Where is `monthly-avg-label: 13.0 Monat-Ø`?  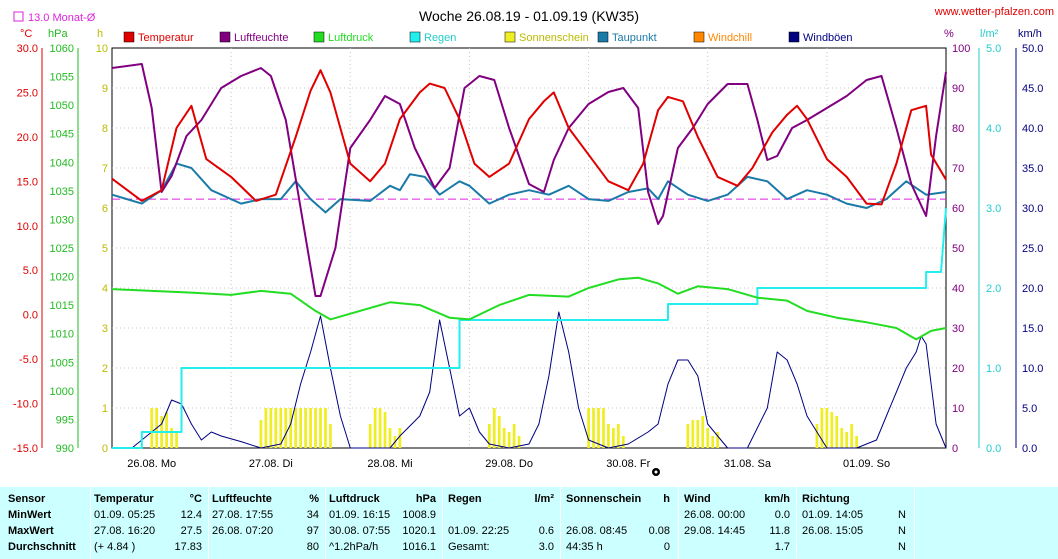
monthly-avg-label: 13.0 Monat-Ø is located at coordinates (62, 18).